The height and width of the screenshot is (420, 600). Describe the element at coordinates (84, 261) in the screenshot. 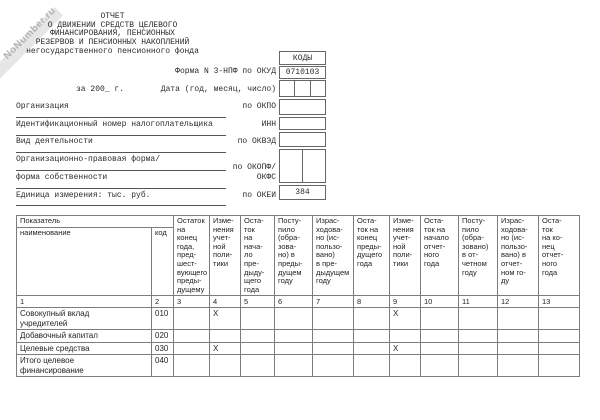

I see `col-header-name: наименование` at that location.